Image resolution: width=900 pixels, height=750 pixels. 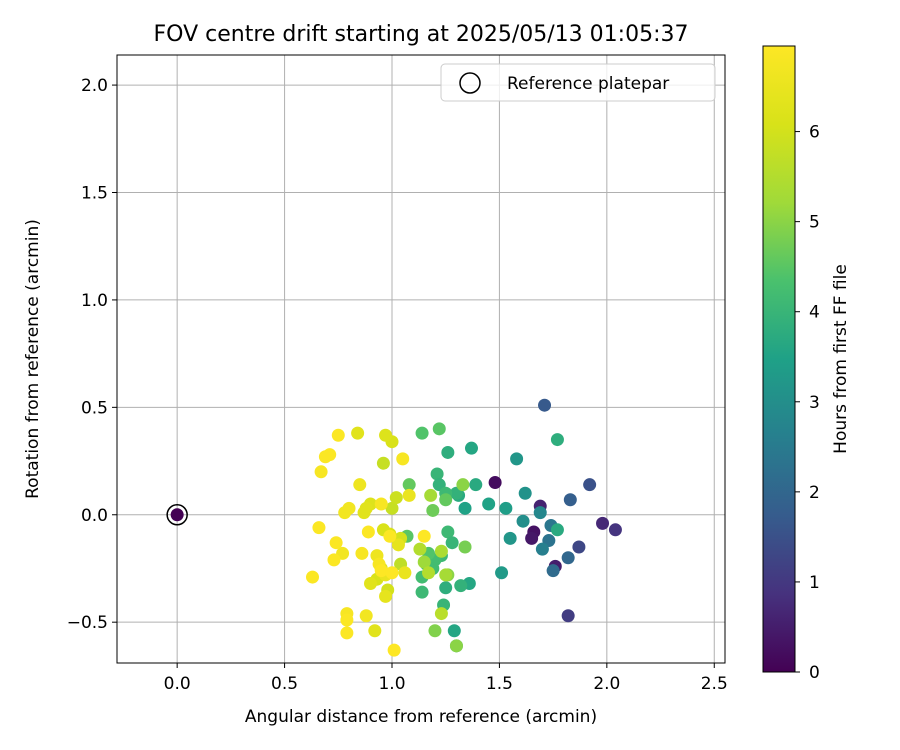 I want to click on colorbar-tick-label: 3, so click(x=814, y=403).